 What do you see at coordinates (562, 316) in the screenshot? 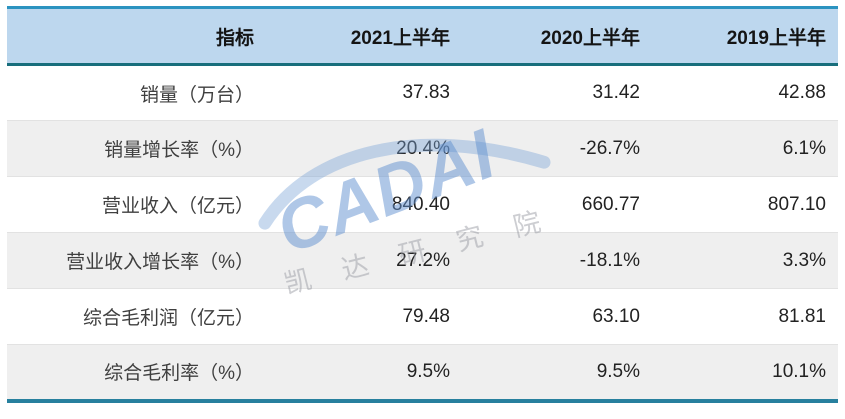
I see `cell-value: 63.10` at bounding box center [562, 316].